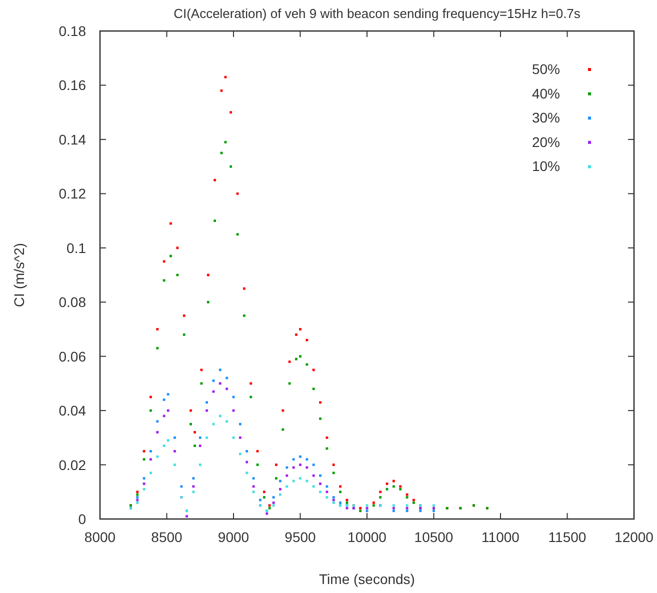  I want to click on x-tick-label: 8000, so click(100, 537).